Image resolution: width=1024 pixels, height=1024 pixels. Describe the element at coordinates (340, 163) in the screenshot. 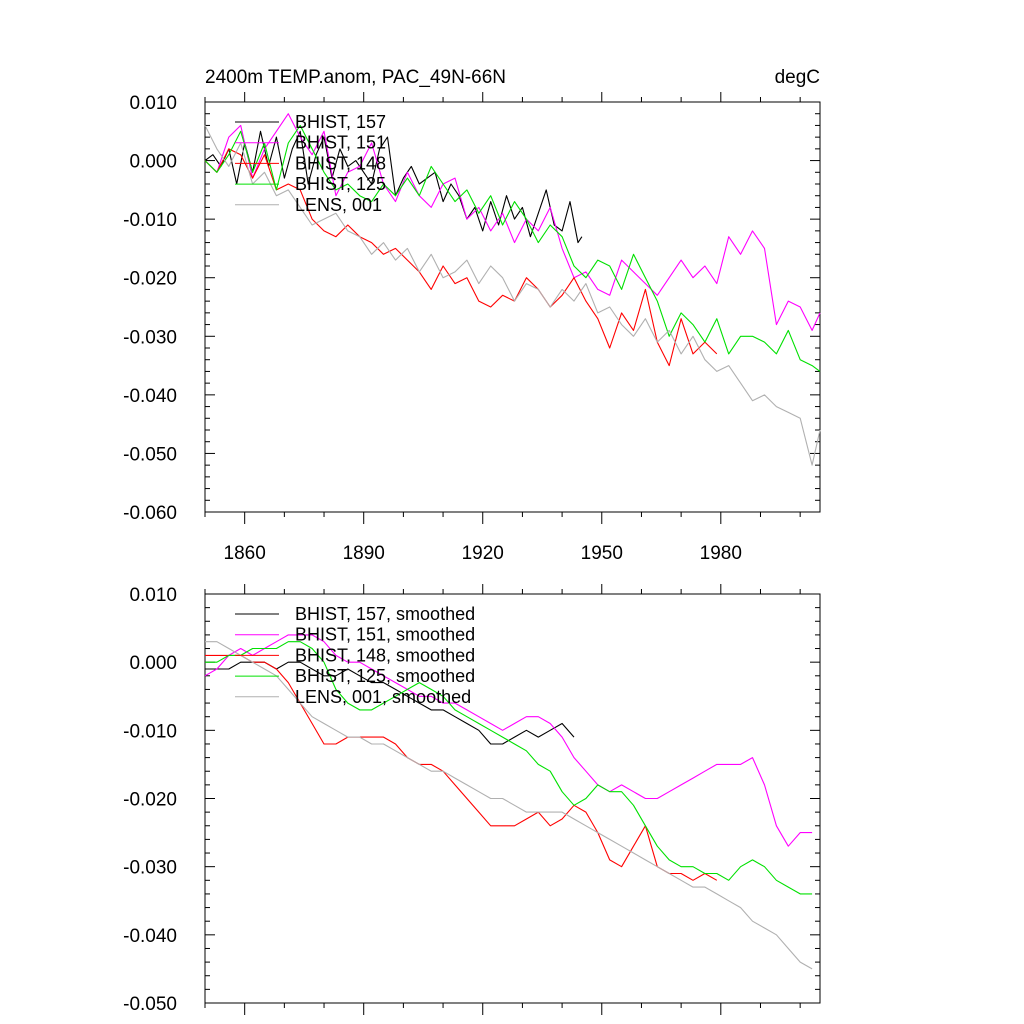

I see `legend-entry: BHIST, 148` at that location.